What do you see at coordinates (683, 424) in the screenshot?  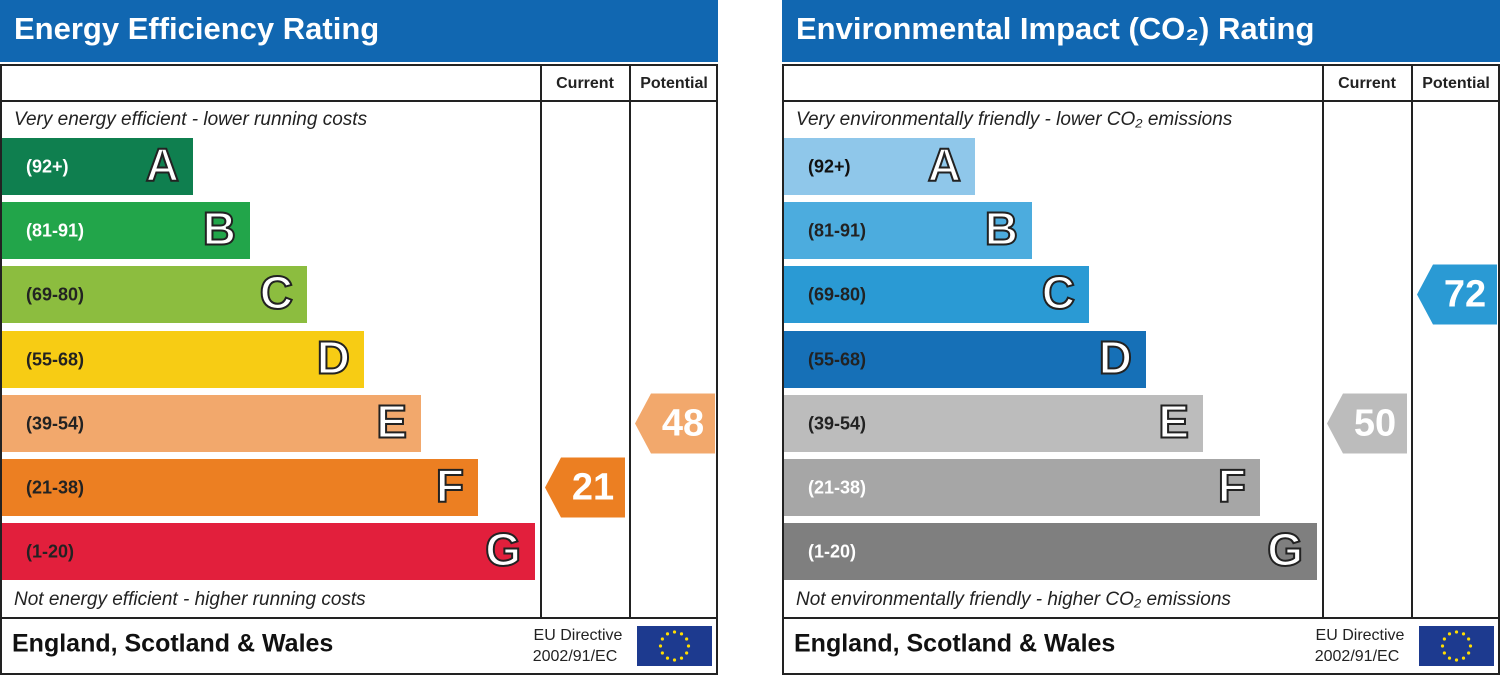 I see `rating-value: 48` at bounding box center [683, 424].